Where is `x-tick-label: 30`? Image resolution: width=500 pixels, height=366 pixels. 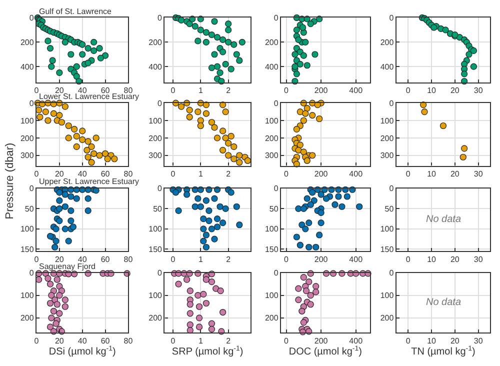
x-tick-label: 30 is located at coordinates (479, 341).